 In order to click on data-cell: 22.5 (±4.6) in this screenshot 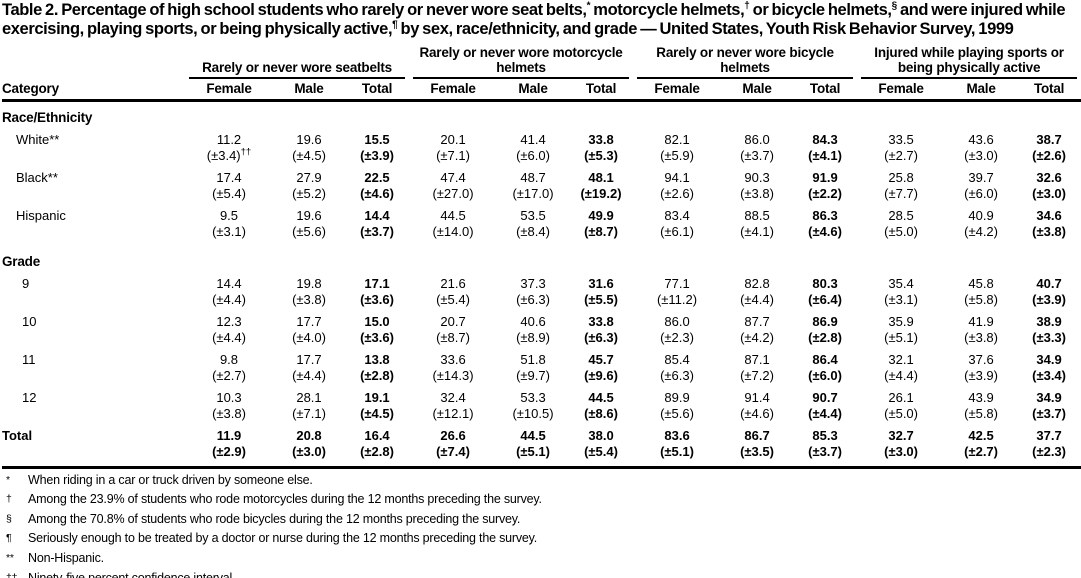, I will do `click(377, 189)`.